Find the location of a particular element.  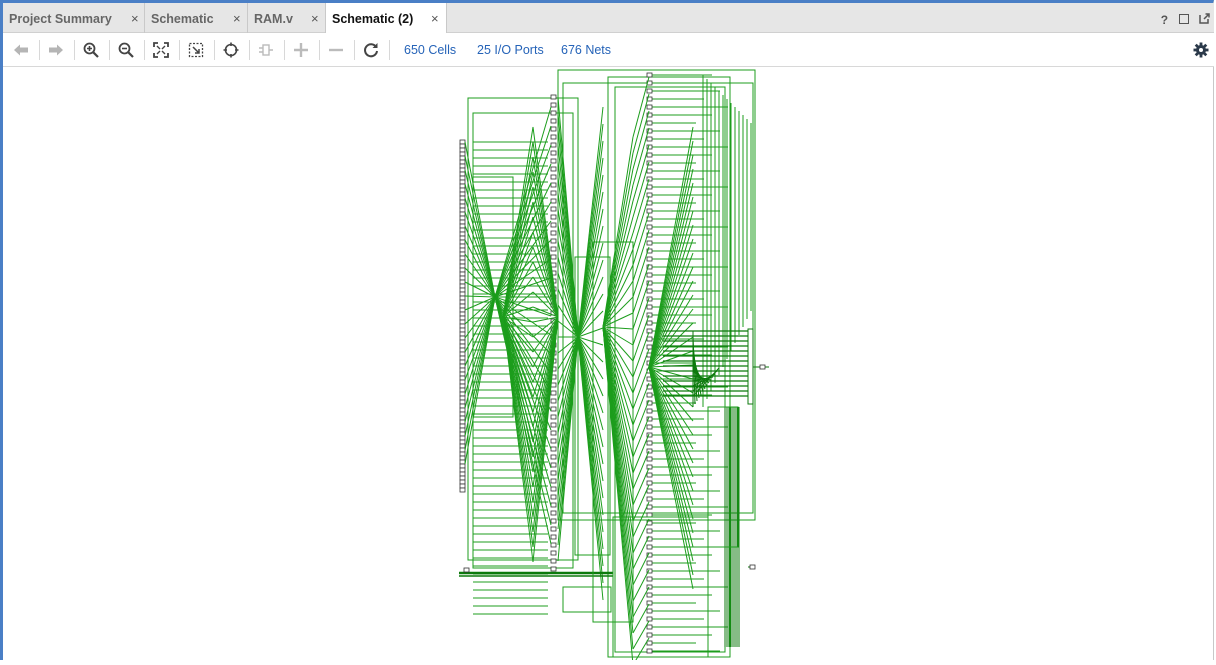

help-icon: ? is located at coordinates (1164, 19).